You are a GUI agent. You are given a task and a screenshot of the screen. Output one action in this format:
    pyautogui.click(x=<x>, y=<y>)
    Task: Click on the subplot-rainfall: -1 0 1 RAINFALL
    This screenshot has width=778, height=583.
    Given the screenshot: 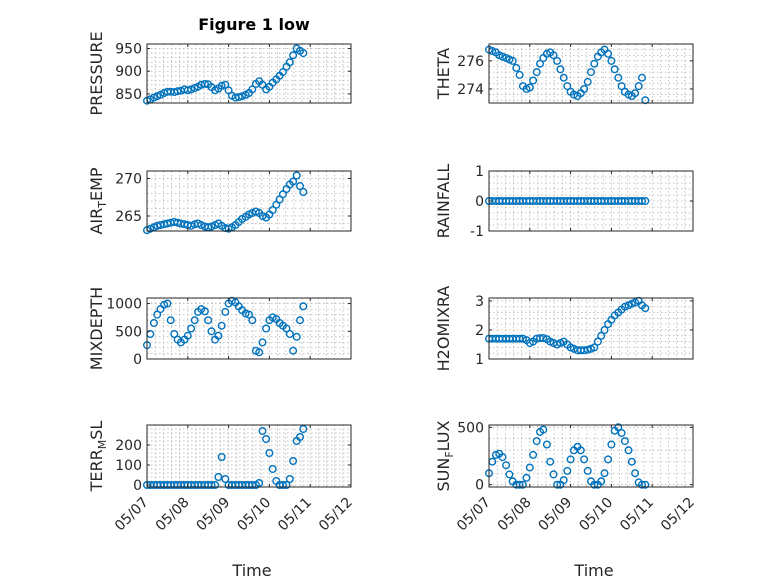 What is the action you would take?
    pyautogui.click(x=564, y=202)
    